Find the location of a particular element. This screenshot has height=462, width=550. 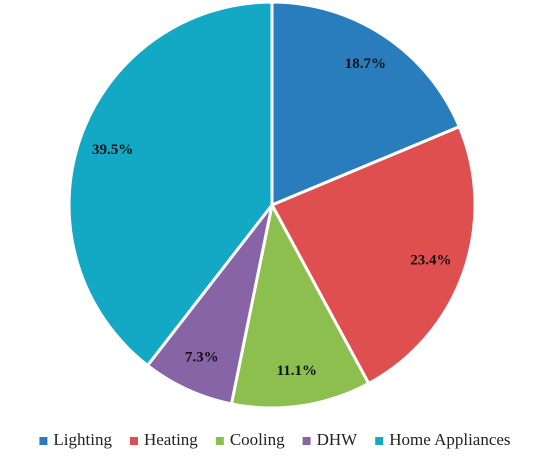

data-label: 39.5% is located at coordinates (112, 150).